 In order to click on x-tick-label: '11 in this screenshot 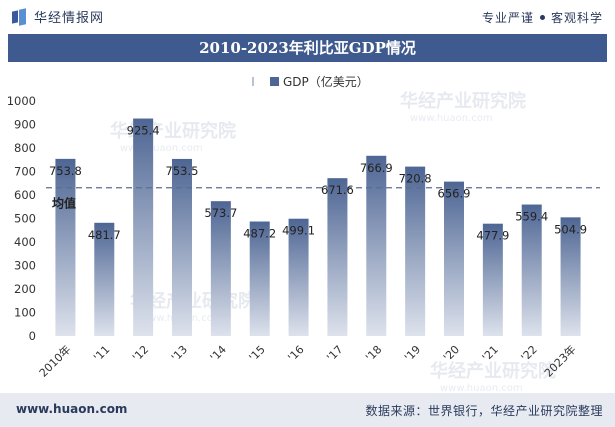, I will do `click(101, 353)`.